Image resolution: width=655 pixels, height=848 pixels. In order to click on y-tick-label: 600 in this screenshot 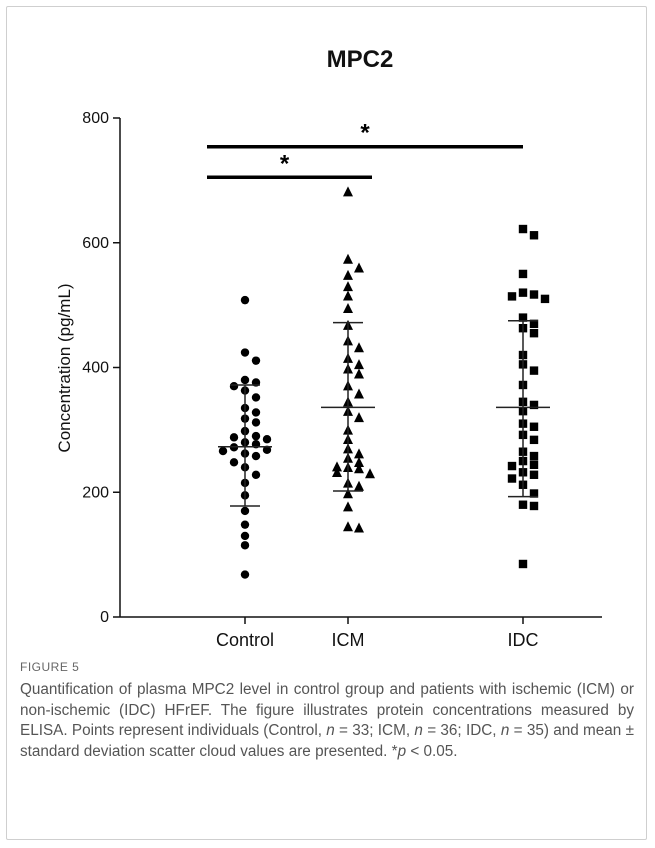, I will do `click(95, 243)`.